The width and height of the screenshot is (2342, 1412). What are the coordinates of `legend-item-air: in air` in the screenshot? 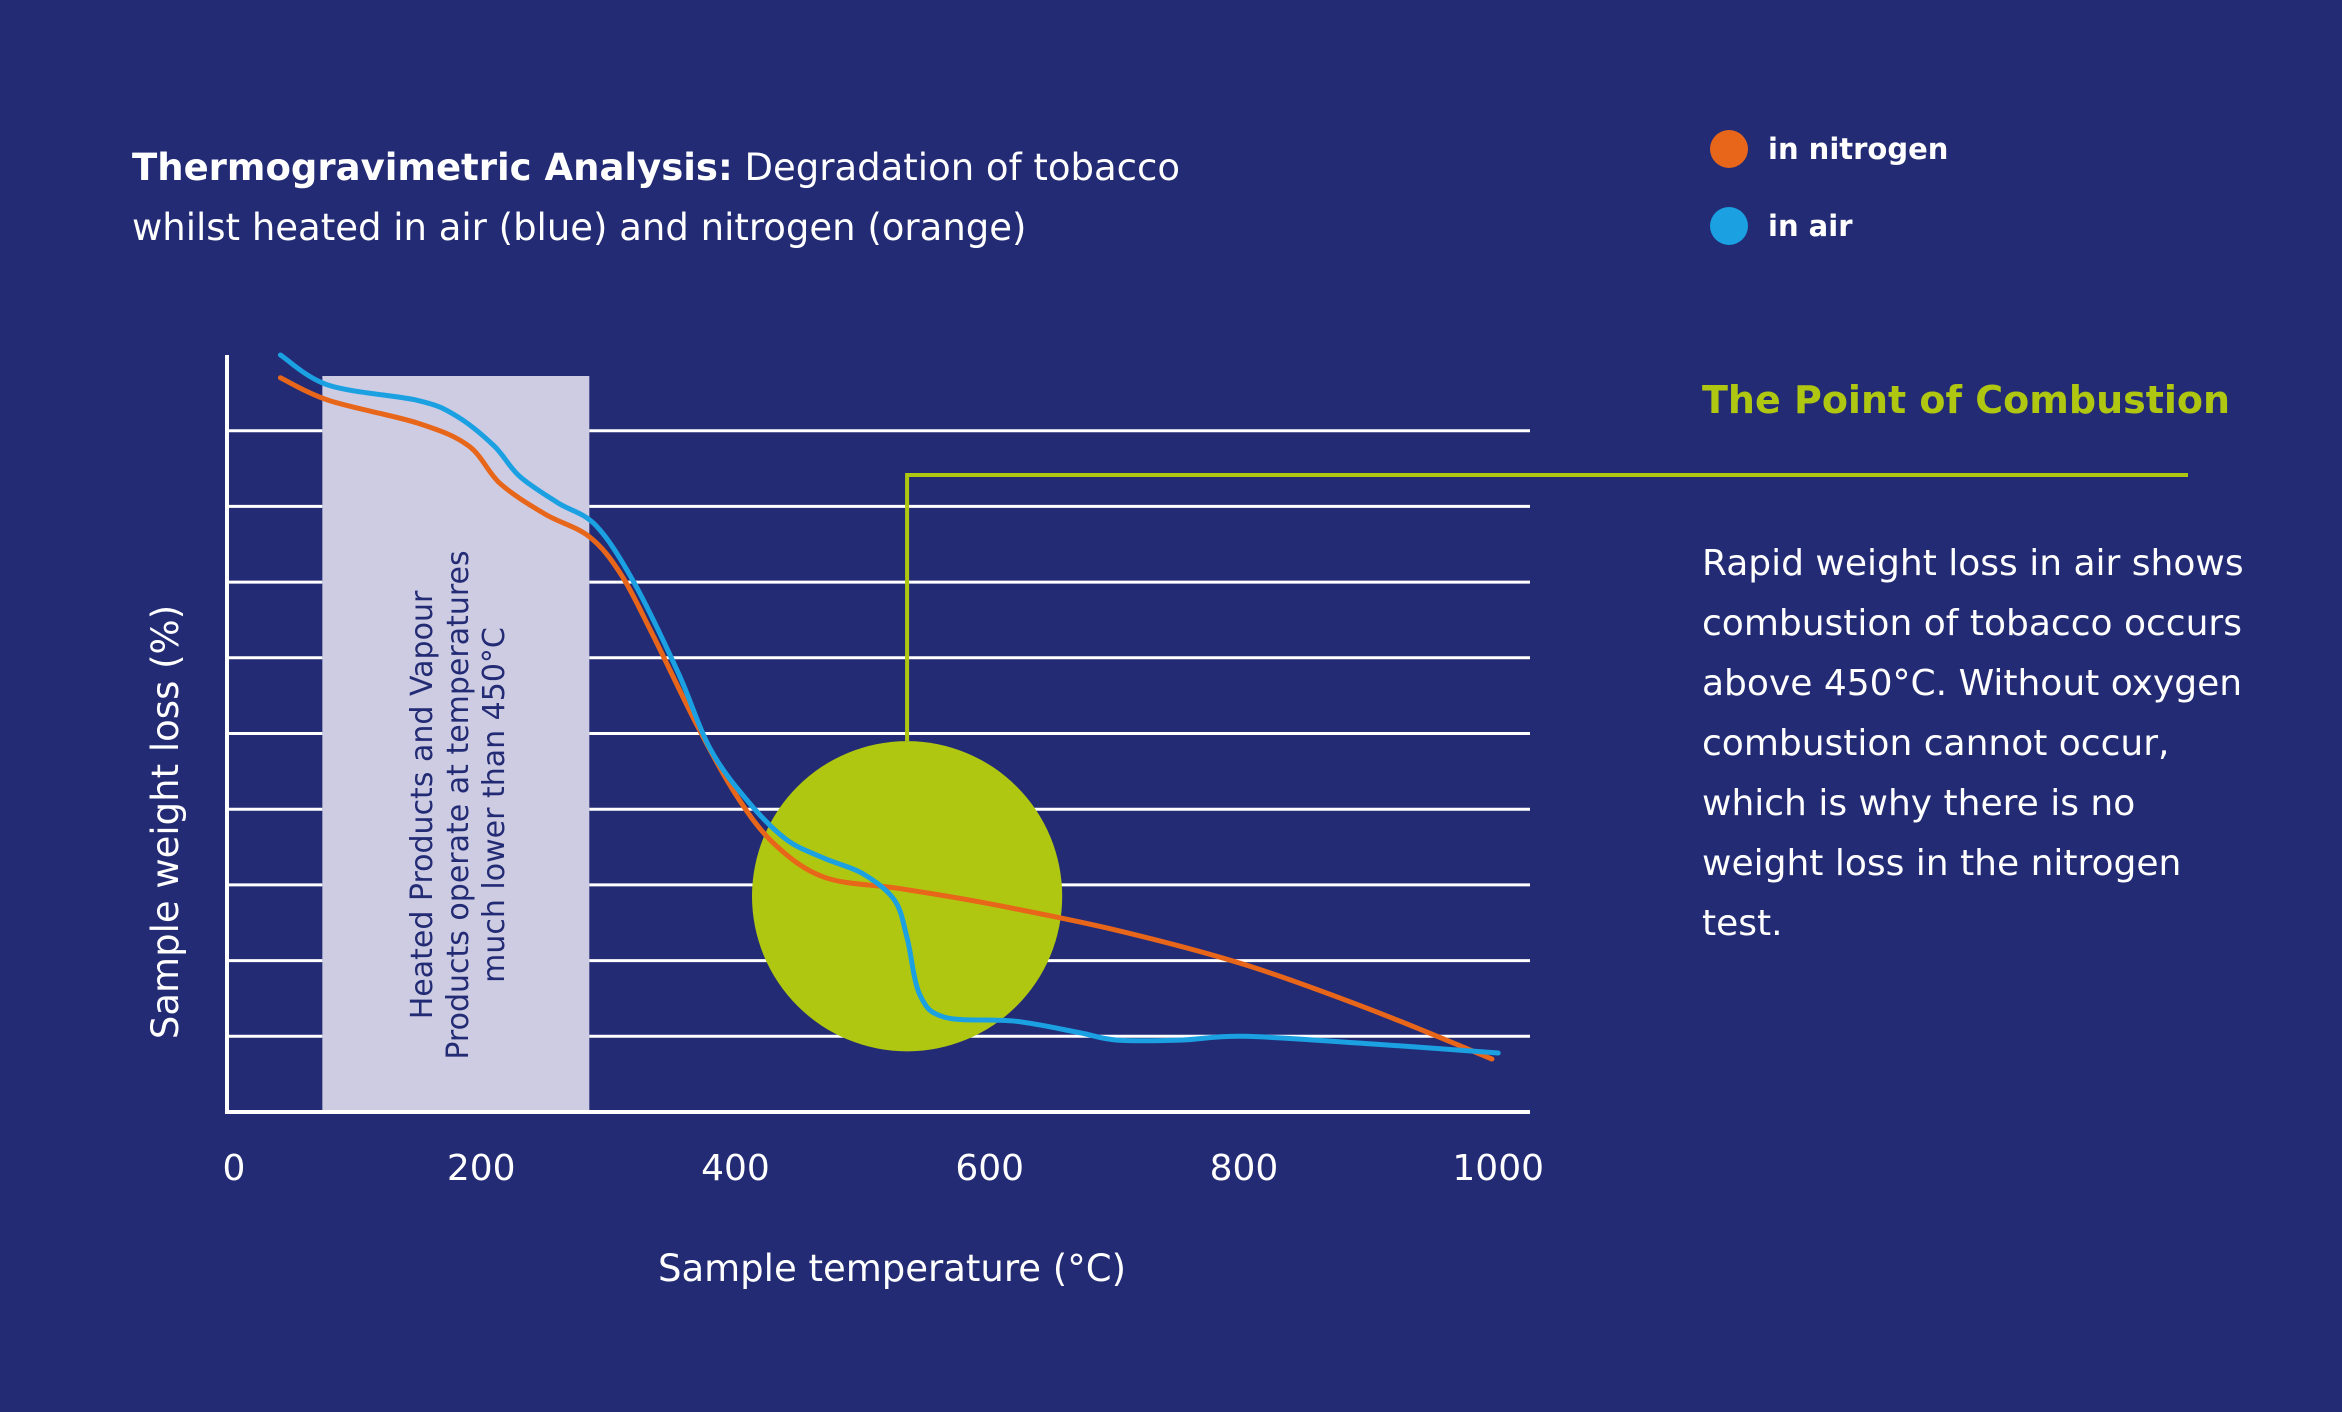 It's located at (1781, 226).